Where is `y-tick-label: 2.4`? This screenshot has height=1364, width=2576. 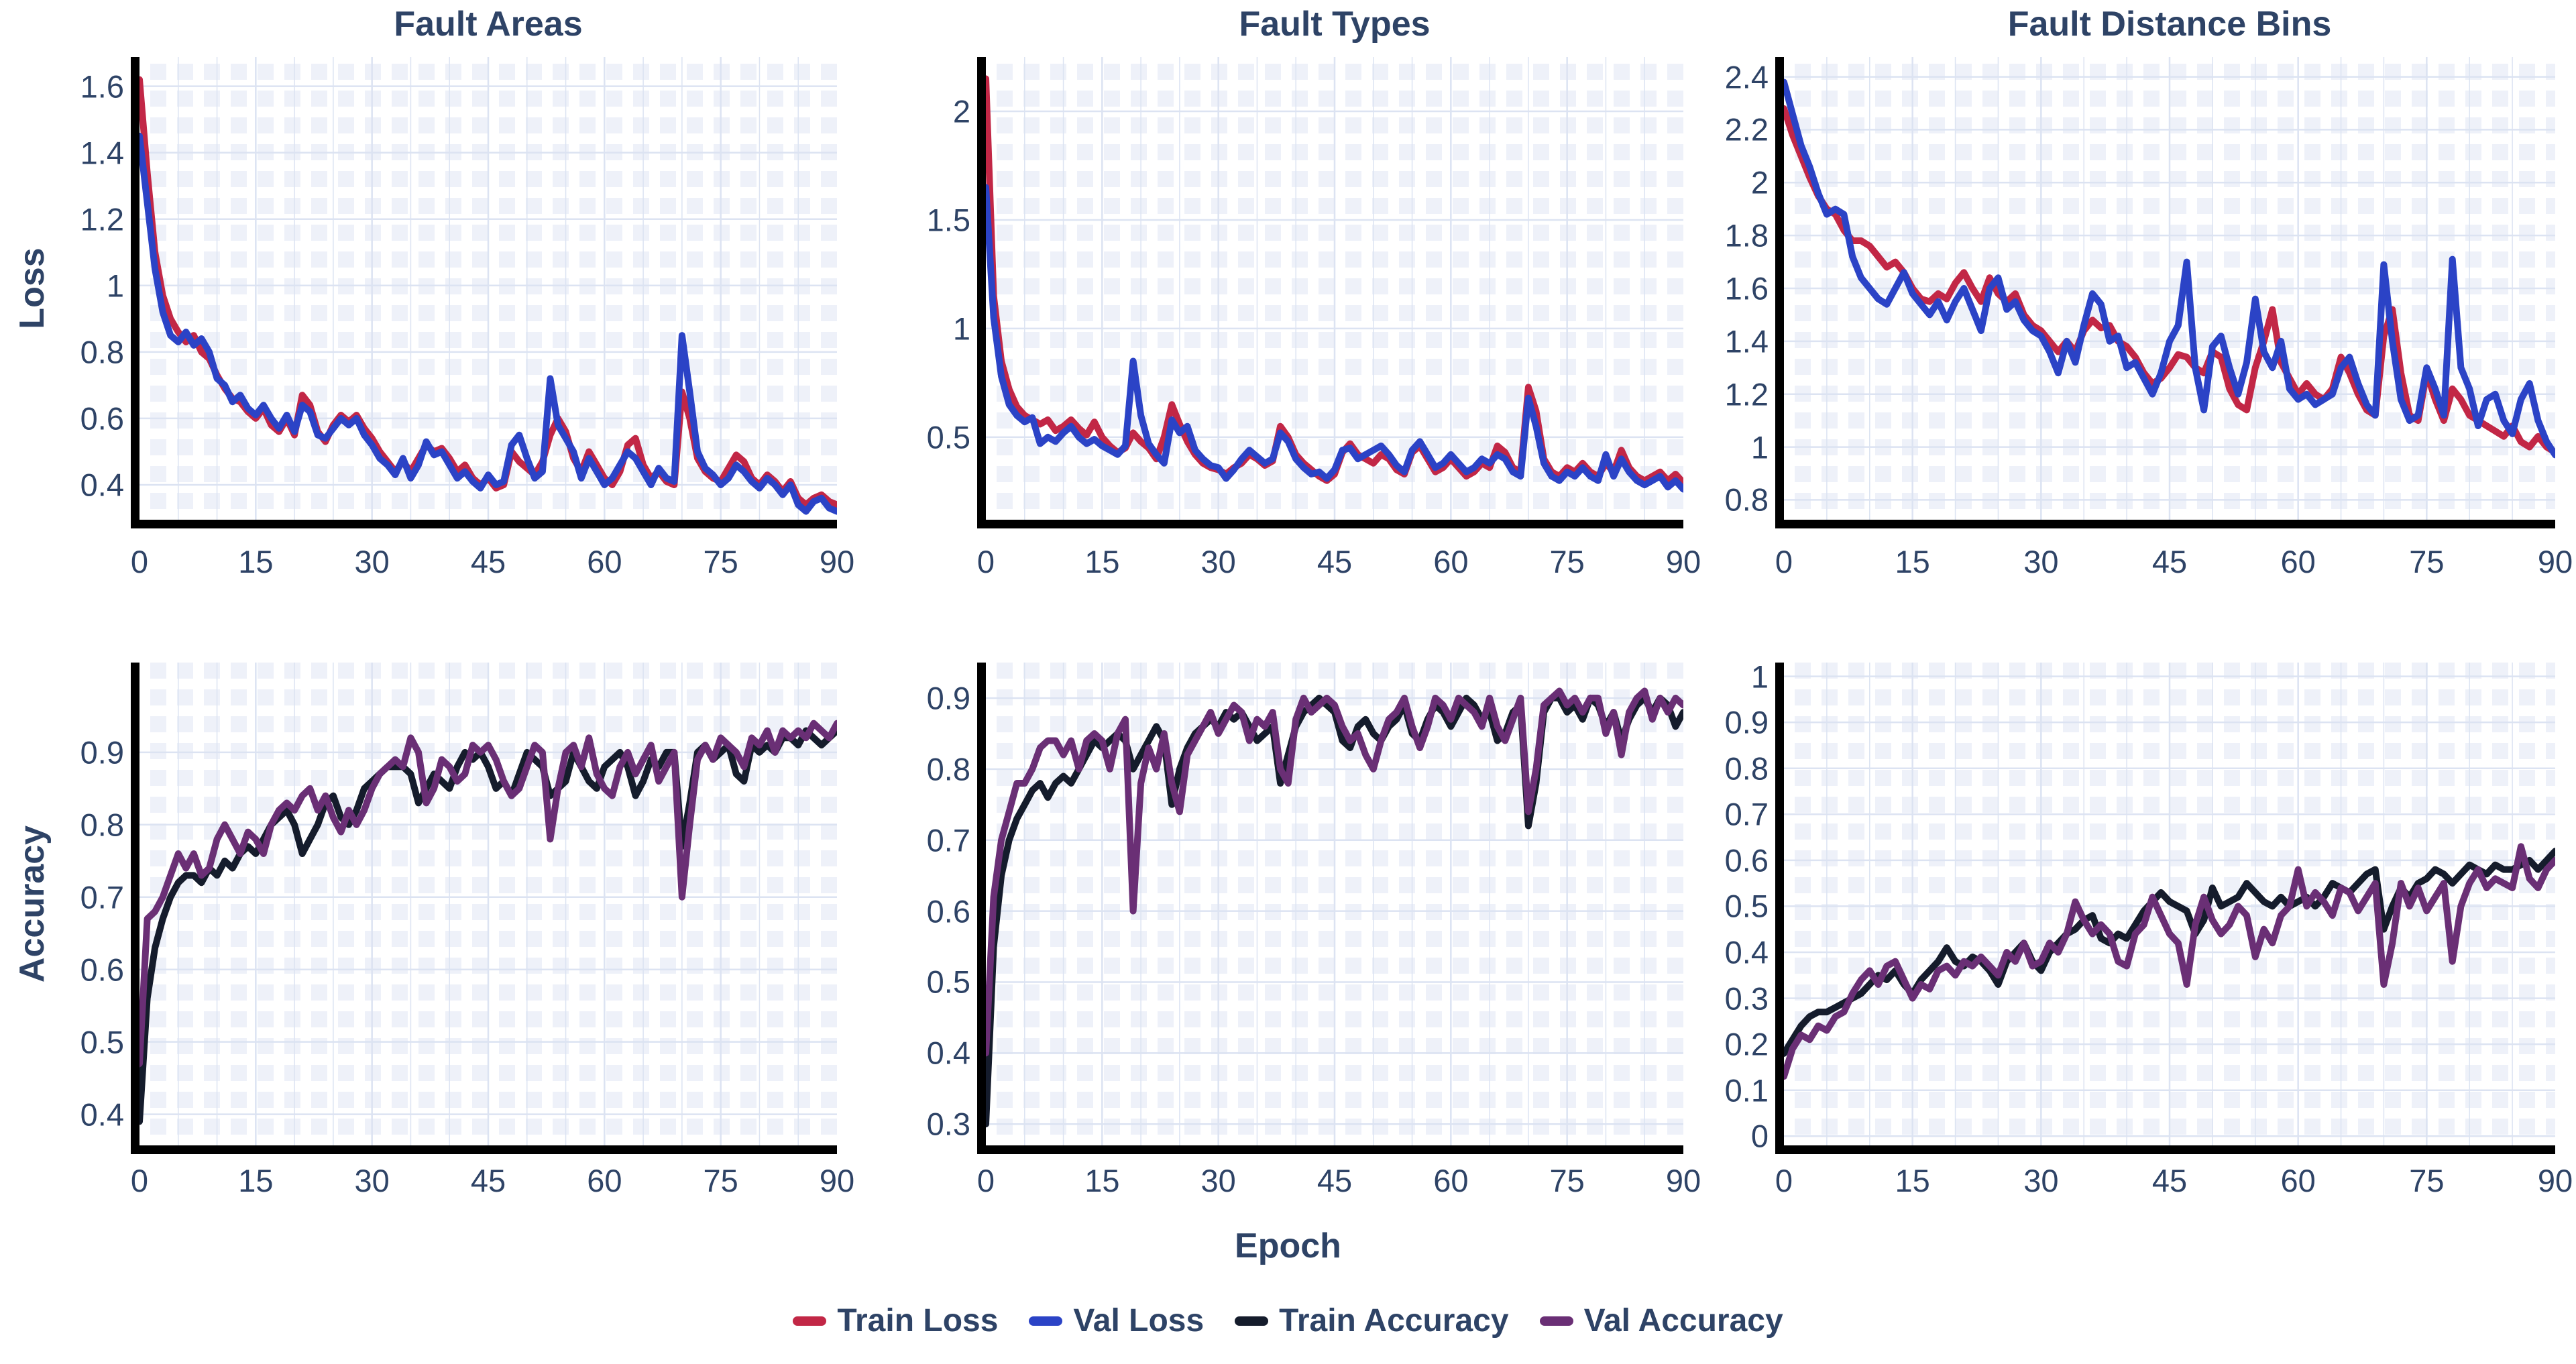 y-tick-label: 2.4 is located at coordinates (1746, 77).